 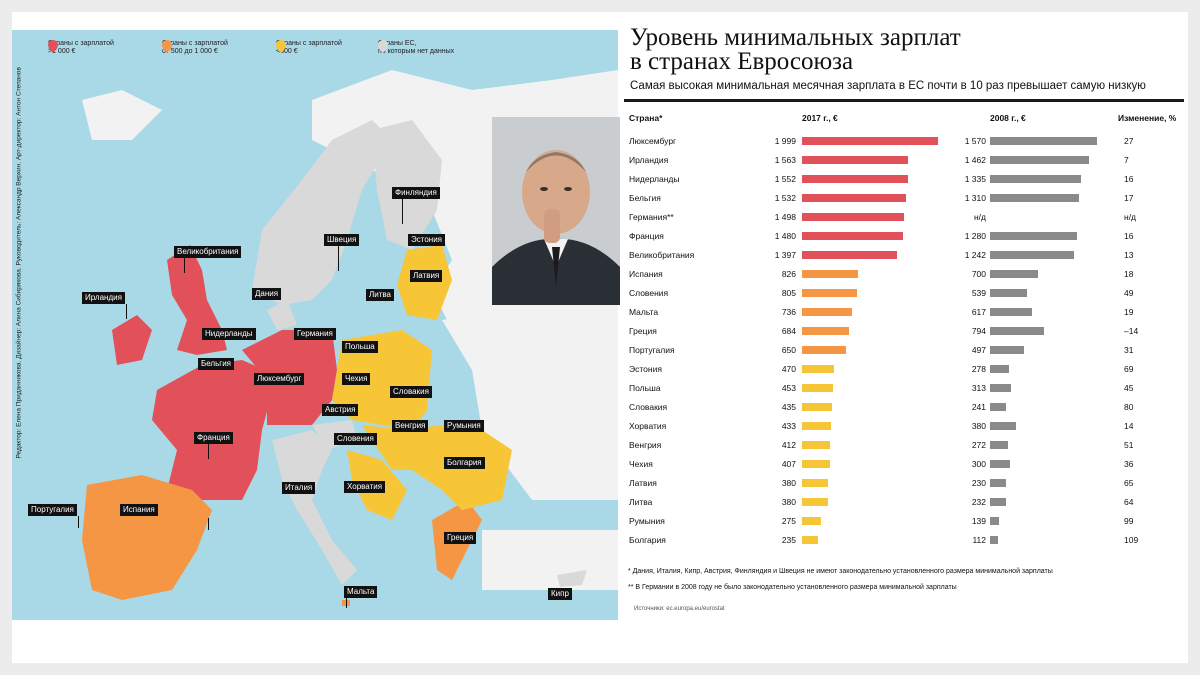 What do you see at coordinates (287, 51) in the screenshot?
I see `legend-label-line2: <500 €` at bounding box center [287, 51].